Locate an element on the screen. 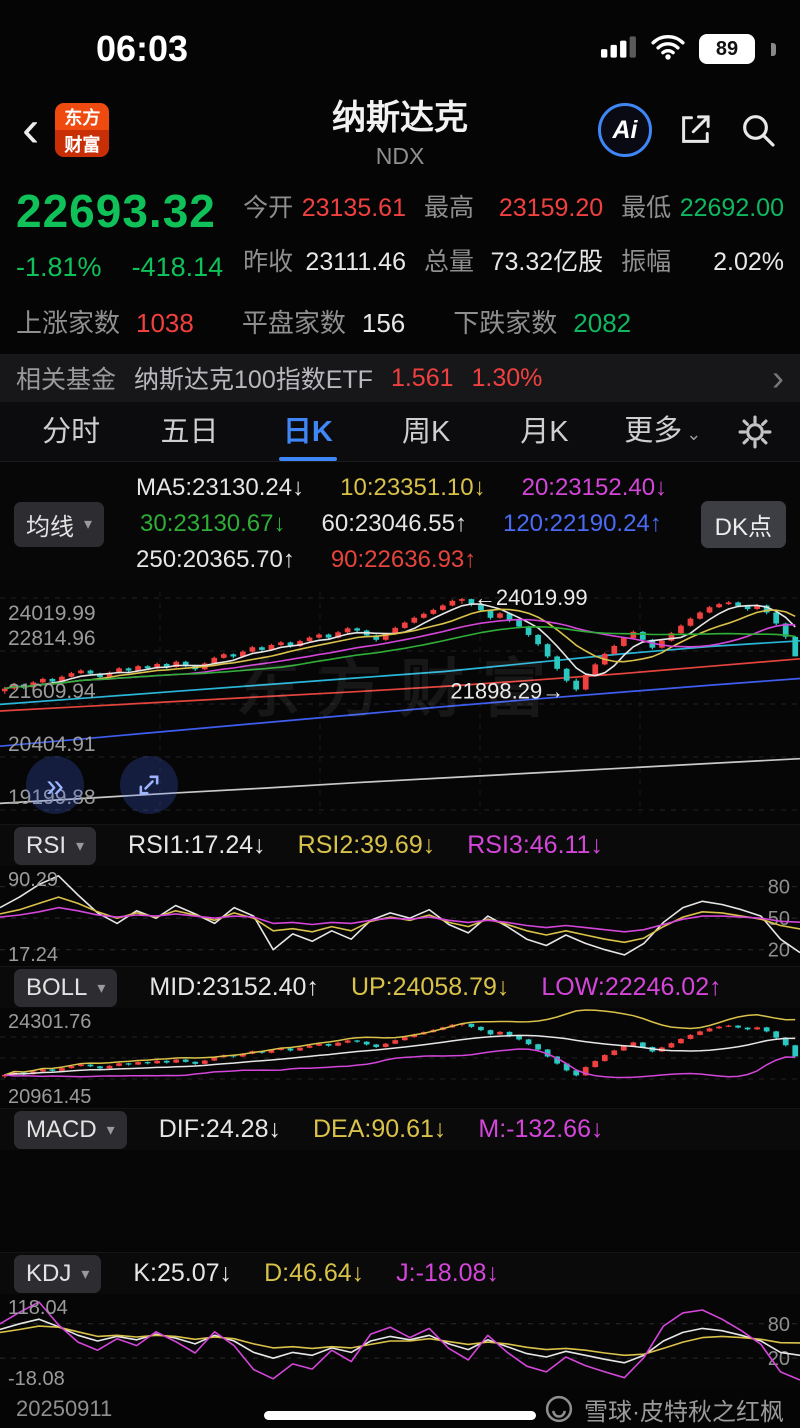  stat-amplitude: 振幅 2.02% is located at coordinates (702, 262).